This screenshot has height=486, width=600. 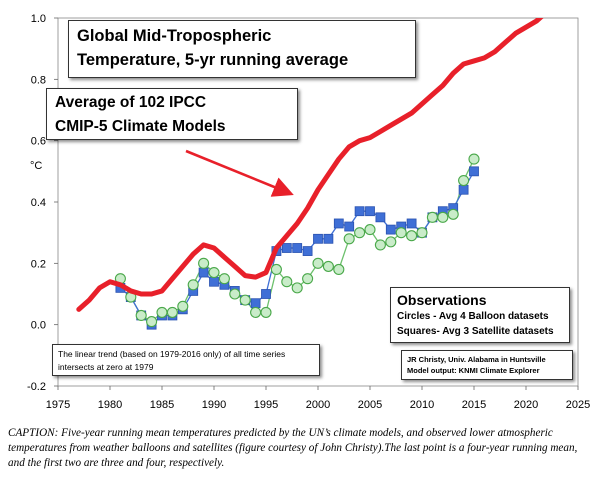 What do you see at coordinates (38, 326) in the screenshot?
I see `y-tick-label: 0.0` at bounding box center [38, 326].